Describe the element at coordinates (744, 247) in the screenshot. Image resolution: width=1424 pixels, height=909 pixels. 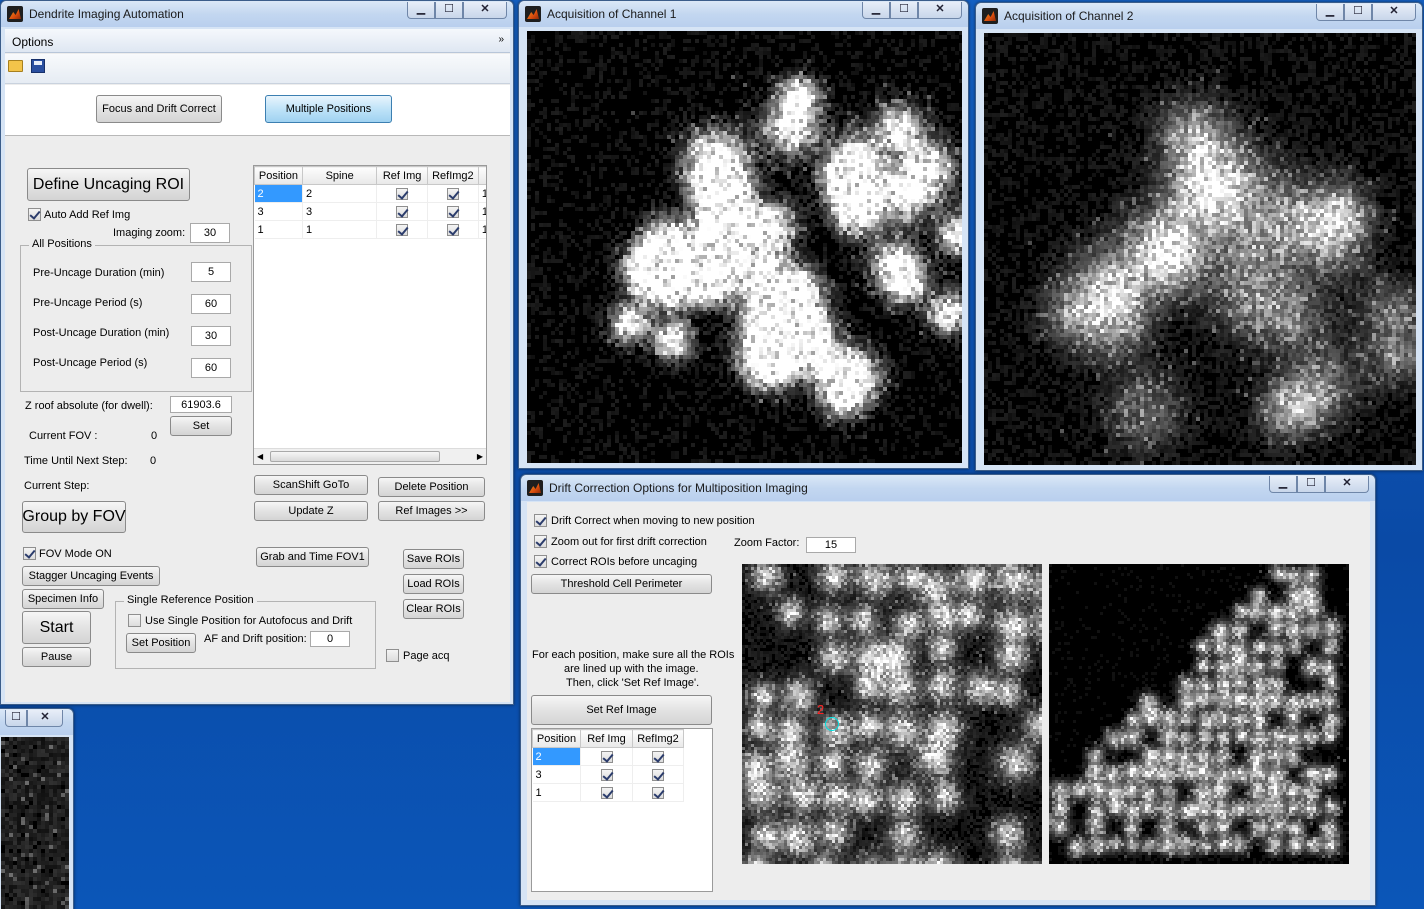
I see `channel1-image` at that location.